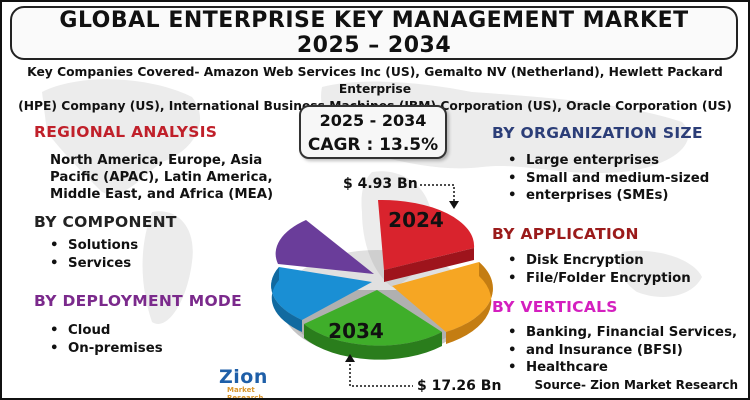  Describe the element at coordinates (162, 194) in the screenshot. I see `regional-line: Middle East, and Africa (MEA)` at that location.